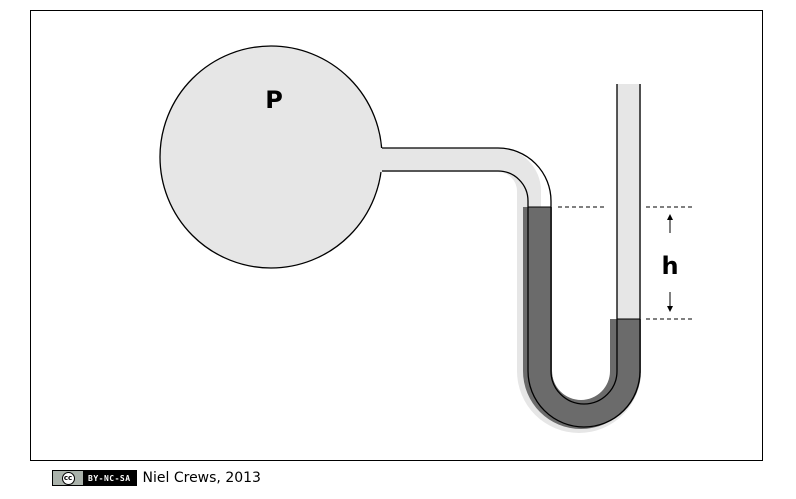 This screenshot has height=499, width=796. I want to click on height-label: h, so click(669, 266).